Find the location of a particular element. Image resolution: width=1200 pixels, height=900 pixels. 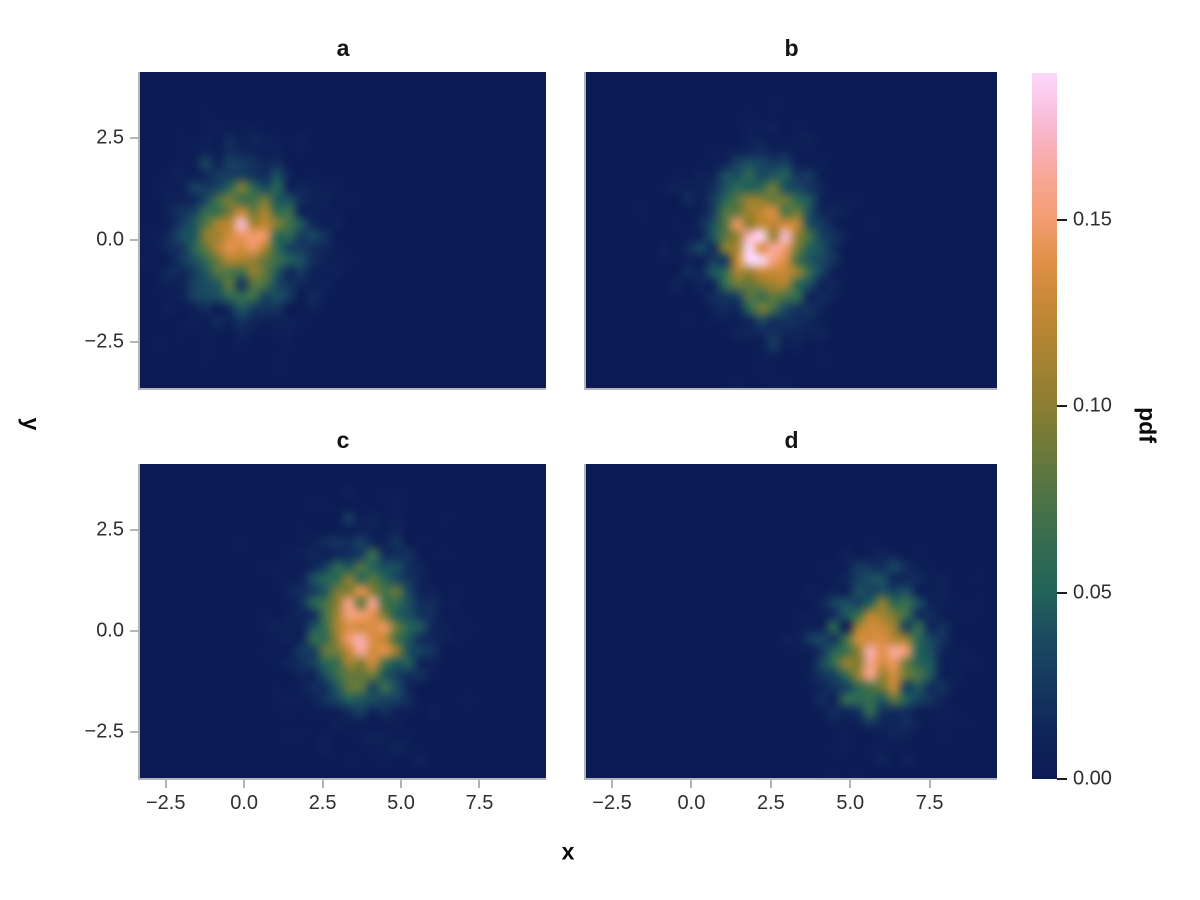

panel-b-left-spine is located at coordinates (585, 231).